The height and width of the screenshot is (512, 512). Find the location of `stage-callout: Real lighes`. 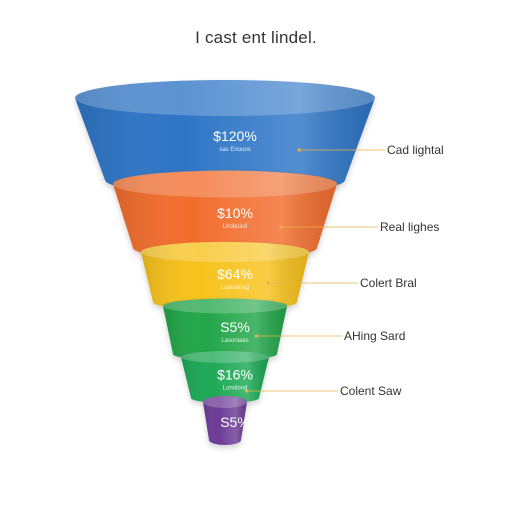

stage-callout: Real lighes is located at coordinates (359, 227).